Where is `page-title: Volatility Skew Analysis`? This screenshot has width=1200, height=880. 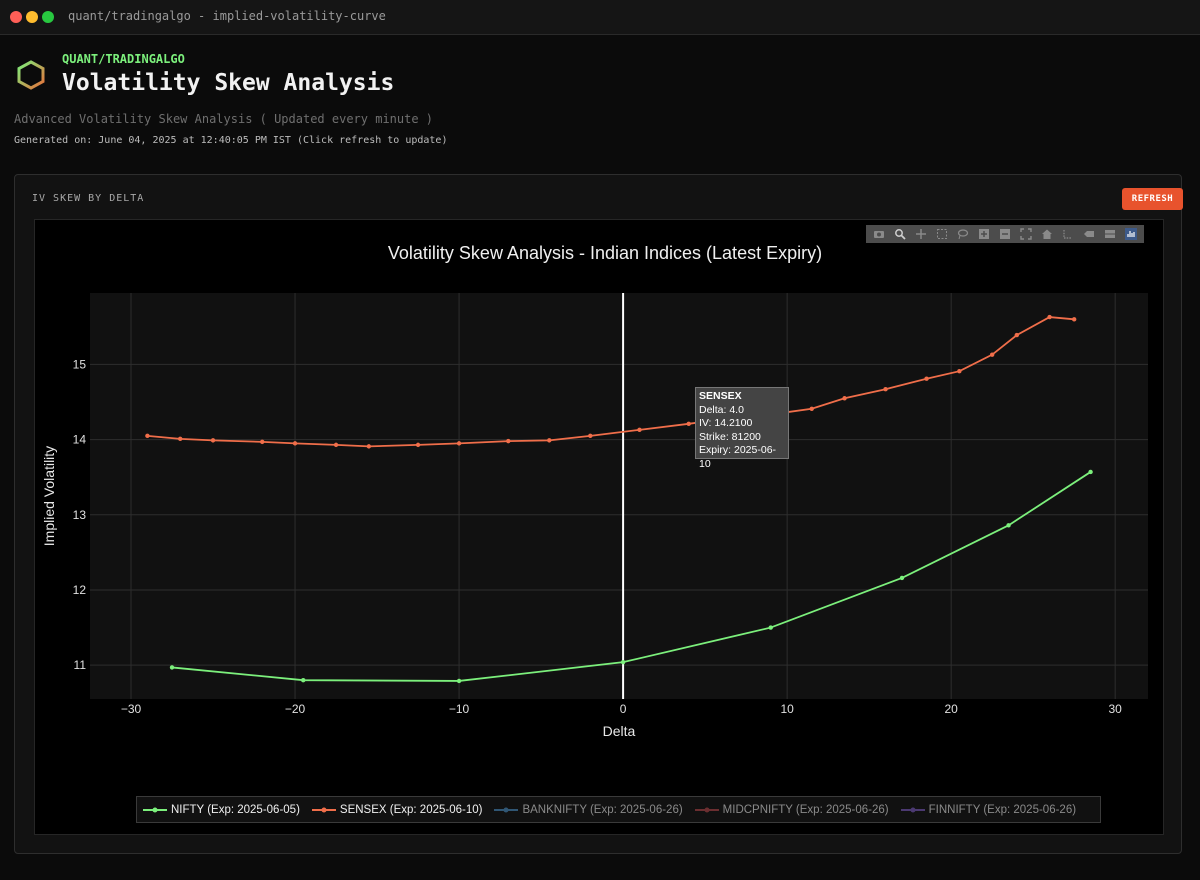 page-title: Volatility Skew Analysis is located at coordinates (228, 83).